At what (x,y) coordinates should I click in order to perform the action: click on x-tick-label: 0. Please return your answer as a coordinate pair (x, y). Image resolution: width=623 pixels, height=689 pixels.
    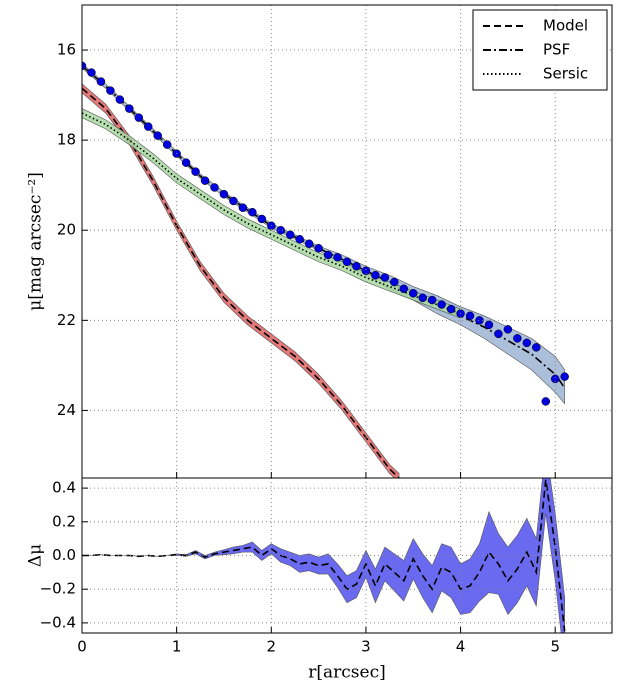
    Looking at the image, I should click on (82, 647).